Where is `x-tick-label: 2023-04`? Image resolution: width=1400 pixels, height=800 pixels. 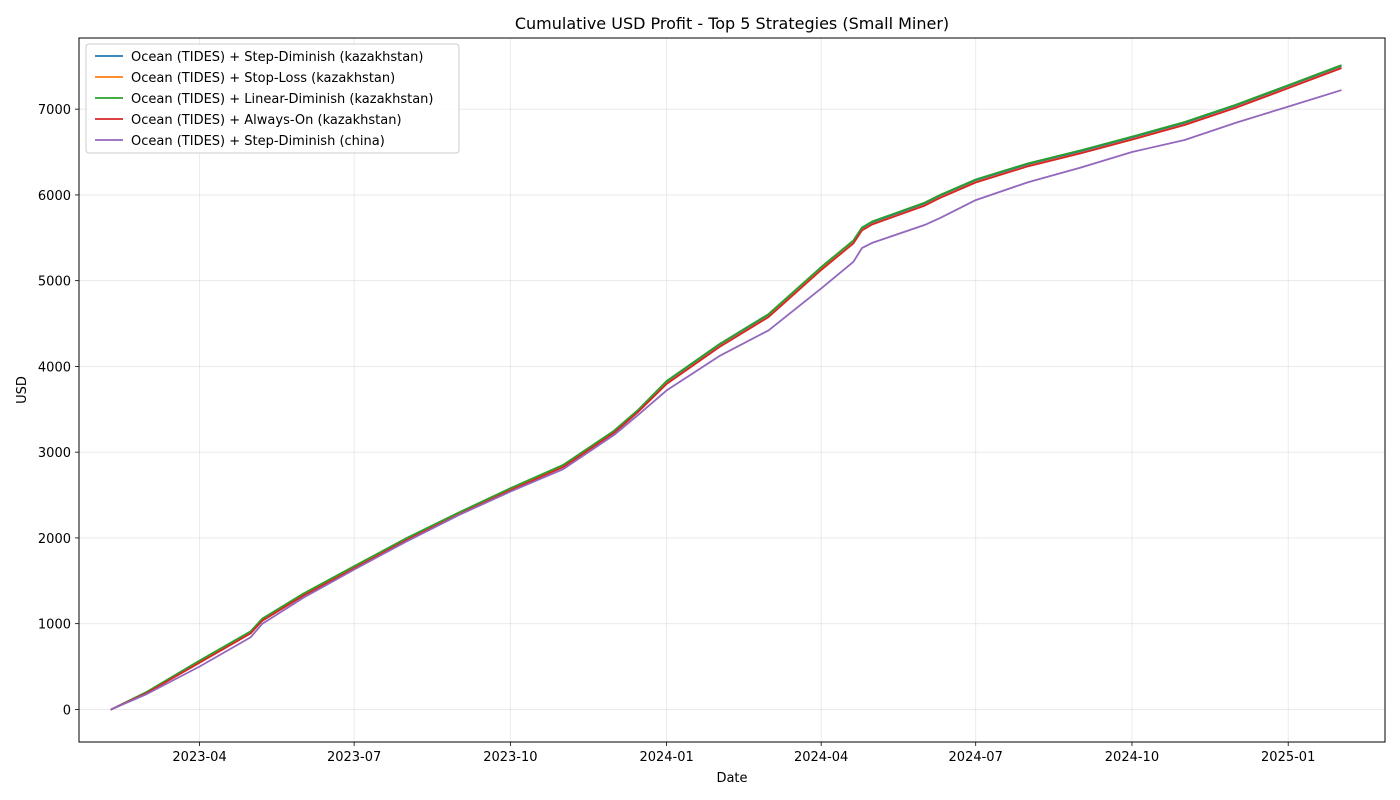 x-tick-label: 2023-04 is located at coordinates (199, 757).